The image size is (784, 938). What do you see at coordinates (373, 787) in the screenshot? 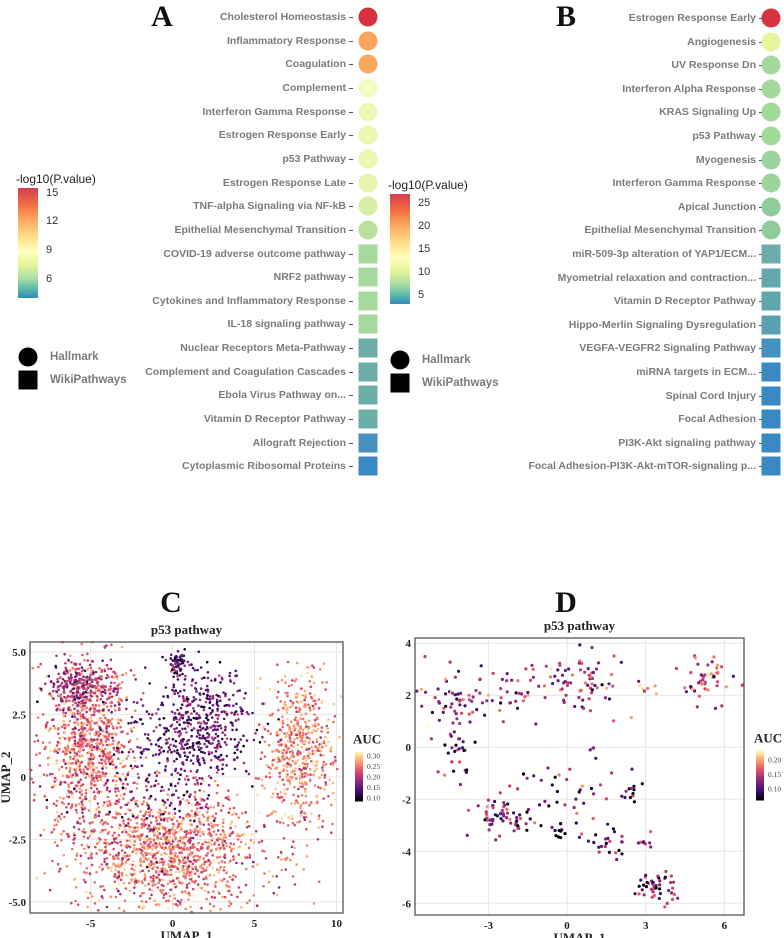
I see `colorbar-tick-label: 0.15` at bounding box center [373, 787].